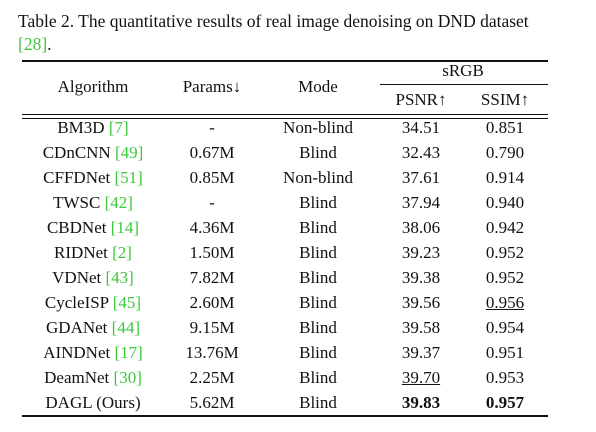 Image resolution: width=596 pixels, height=432 pixels. Describe the element at coordinates (421, 99) in the screenshot. I see `header-cell: PSNR↑` at that location.